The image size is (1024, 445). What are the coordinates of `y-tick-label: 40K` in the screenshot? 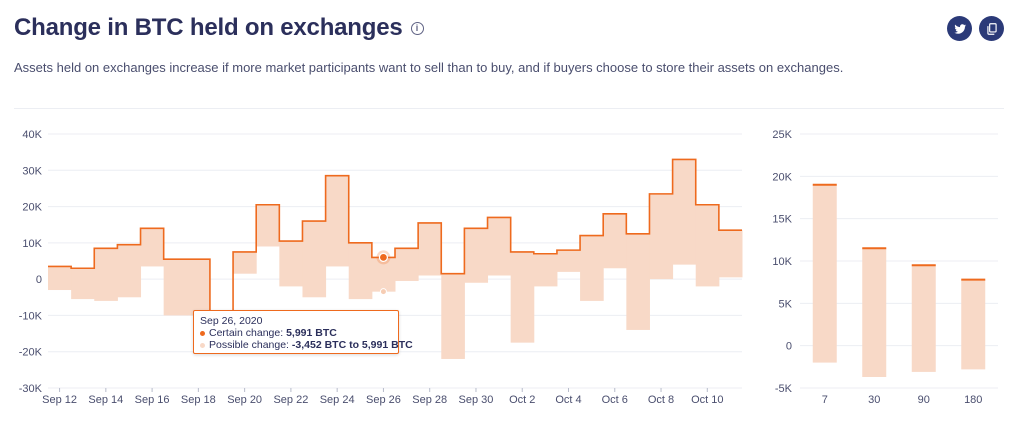 It's located at (32, 135).